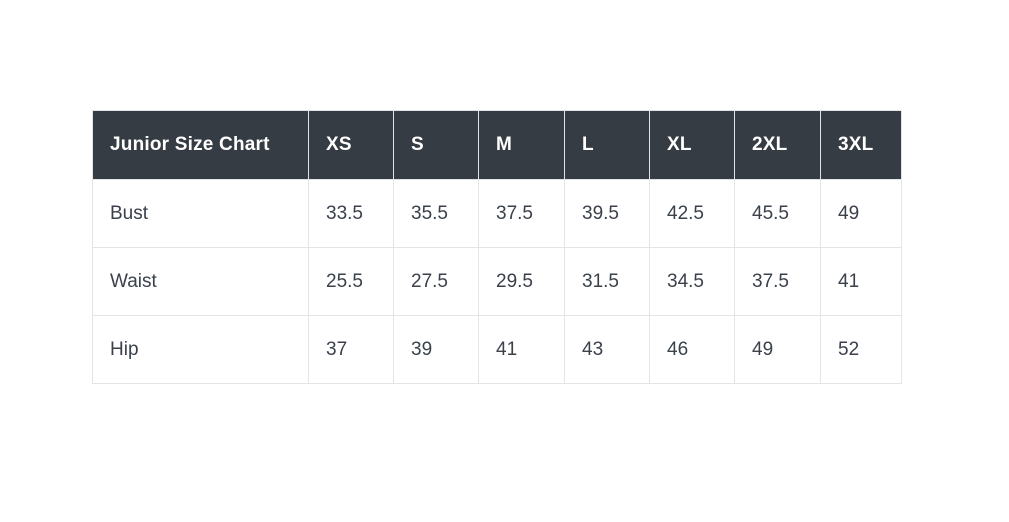  What do you see at coordinates (351, 349) in the screenshot?
I see `data-cell: 37` at bounding box center [351, 349].